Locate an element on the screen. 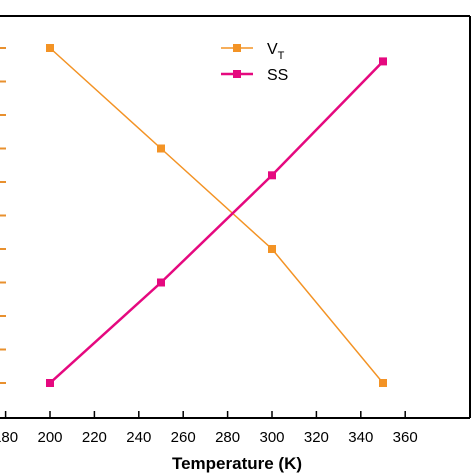 The image size is (474, 474). x-tick-label: 200 is located at coordinates (49, 437).